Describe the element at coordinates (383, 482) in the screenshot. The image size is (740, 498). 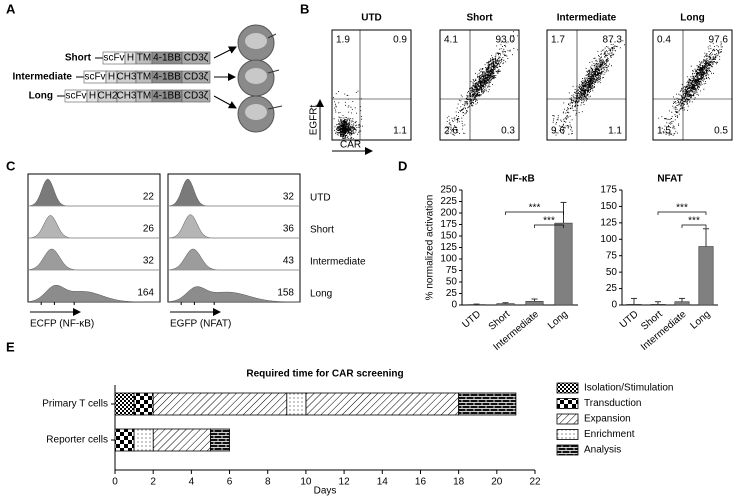
I see `x-tick-label: 14` at that location.